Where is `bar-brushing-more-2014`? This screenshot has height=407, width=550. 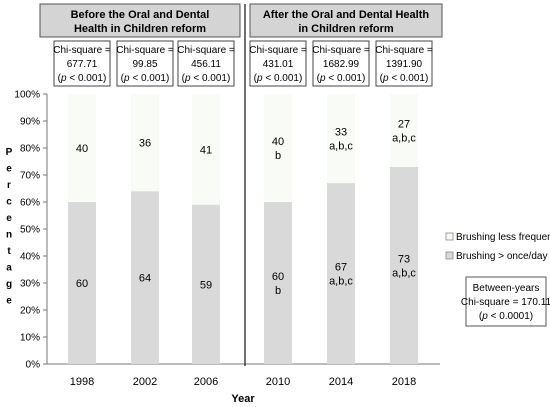 bar-brushing-more-2014 is located at coordinates (341, 273).